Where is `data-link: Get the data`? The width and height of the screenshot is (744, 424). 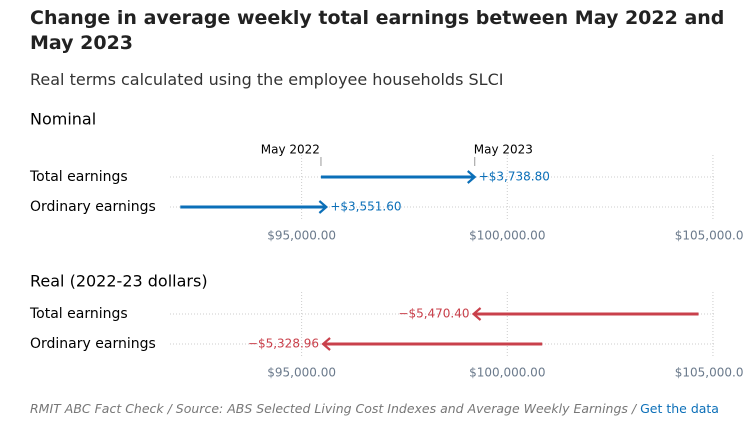 data-link: Get the data is located at coordinates (679, 408).